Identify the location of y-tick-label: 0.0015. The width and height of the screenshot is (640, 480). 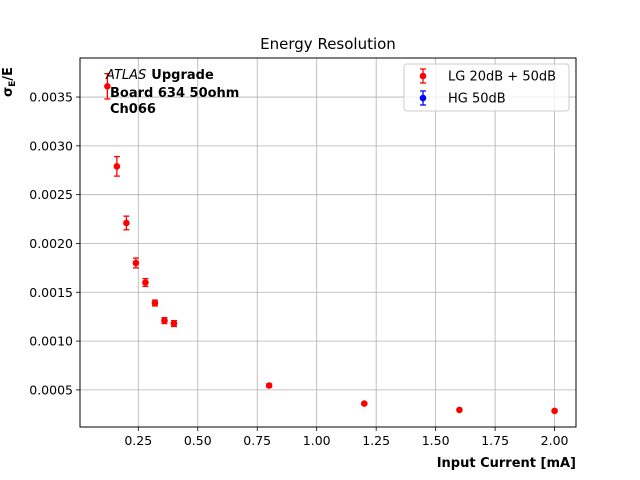
(51, 292).